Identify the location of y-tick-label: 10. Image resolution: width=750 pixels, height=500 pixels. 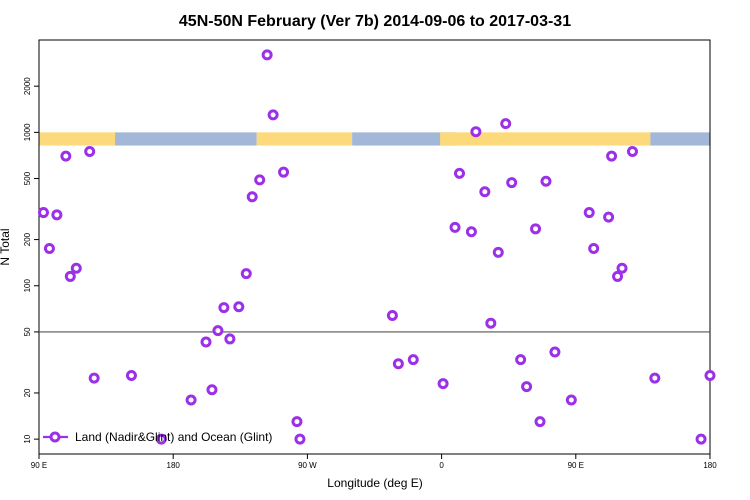
(27, 438).